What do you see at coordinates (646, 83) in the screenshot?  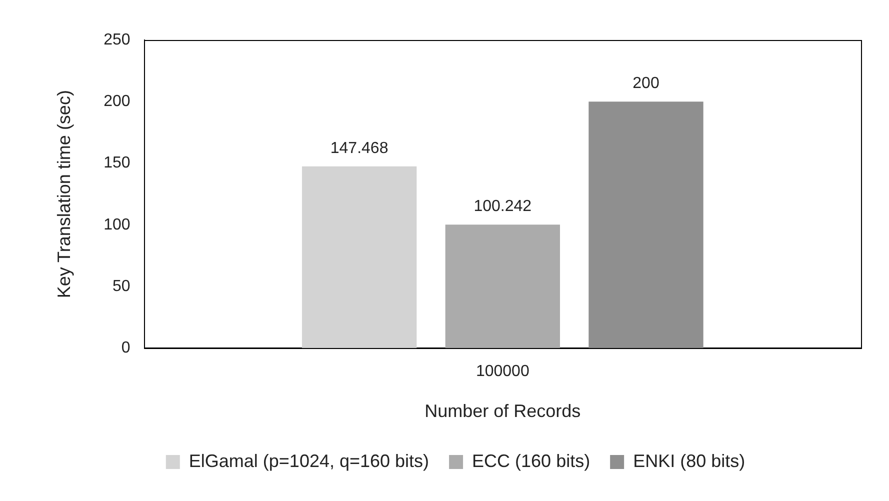 I see `data-label: 200` at bounding box center [646, 83].